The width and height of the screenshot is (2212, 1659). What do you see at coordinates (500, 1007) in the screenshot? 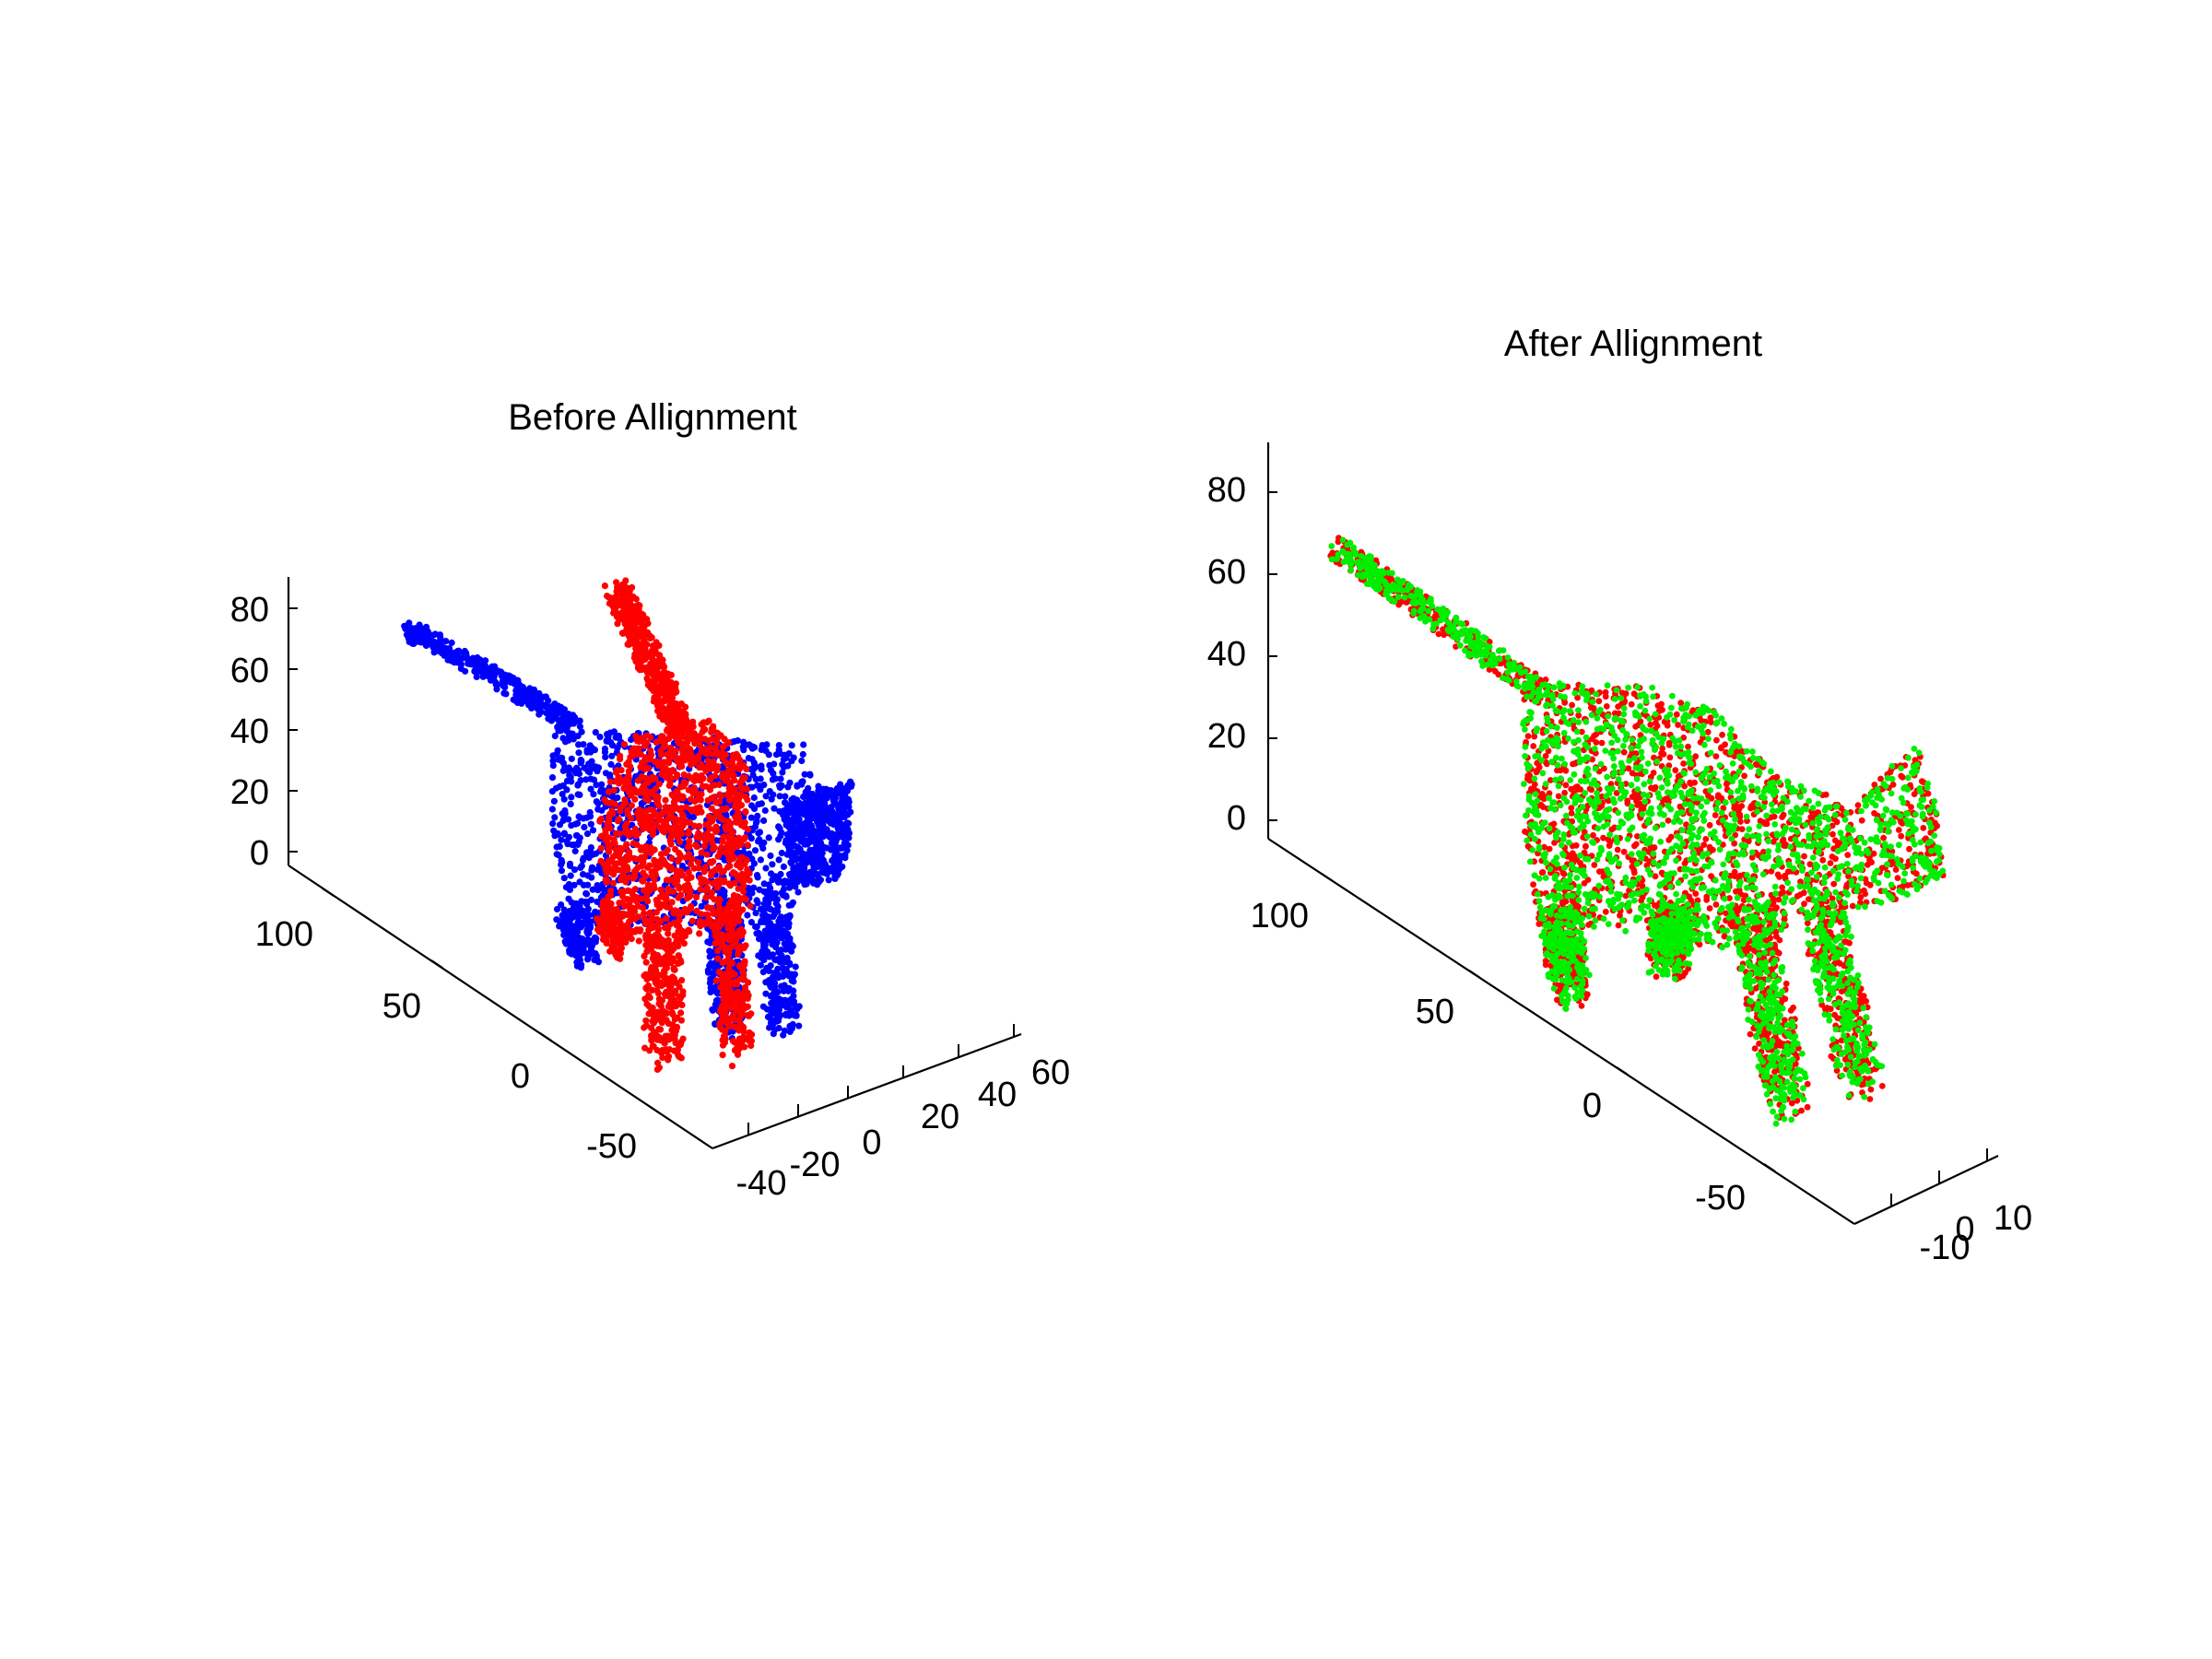
I see `depth-axis-line` at bounding box center [500, 1007].